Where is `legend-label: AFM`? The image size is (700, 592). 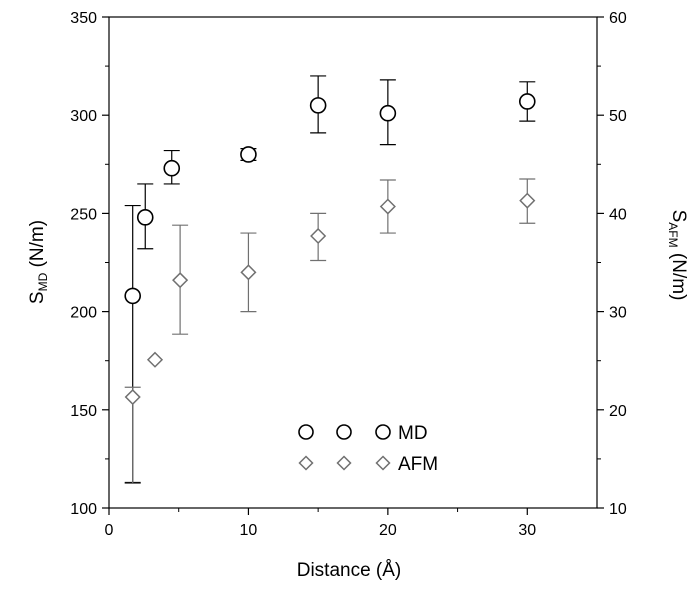 legend-label: AFM is located at coordinates (418, 464).